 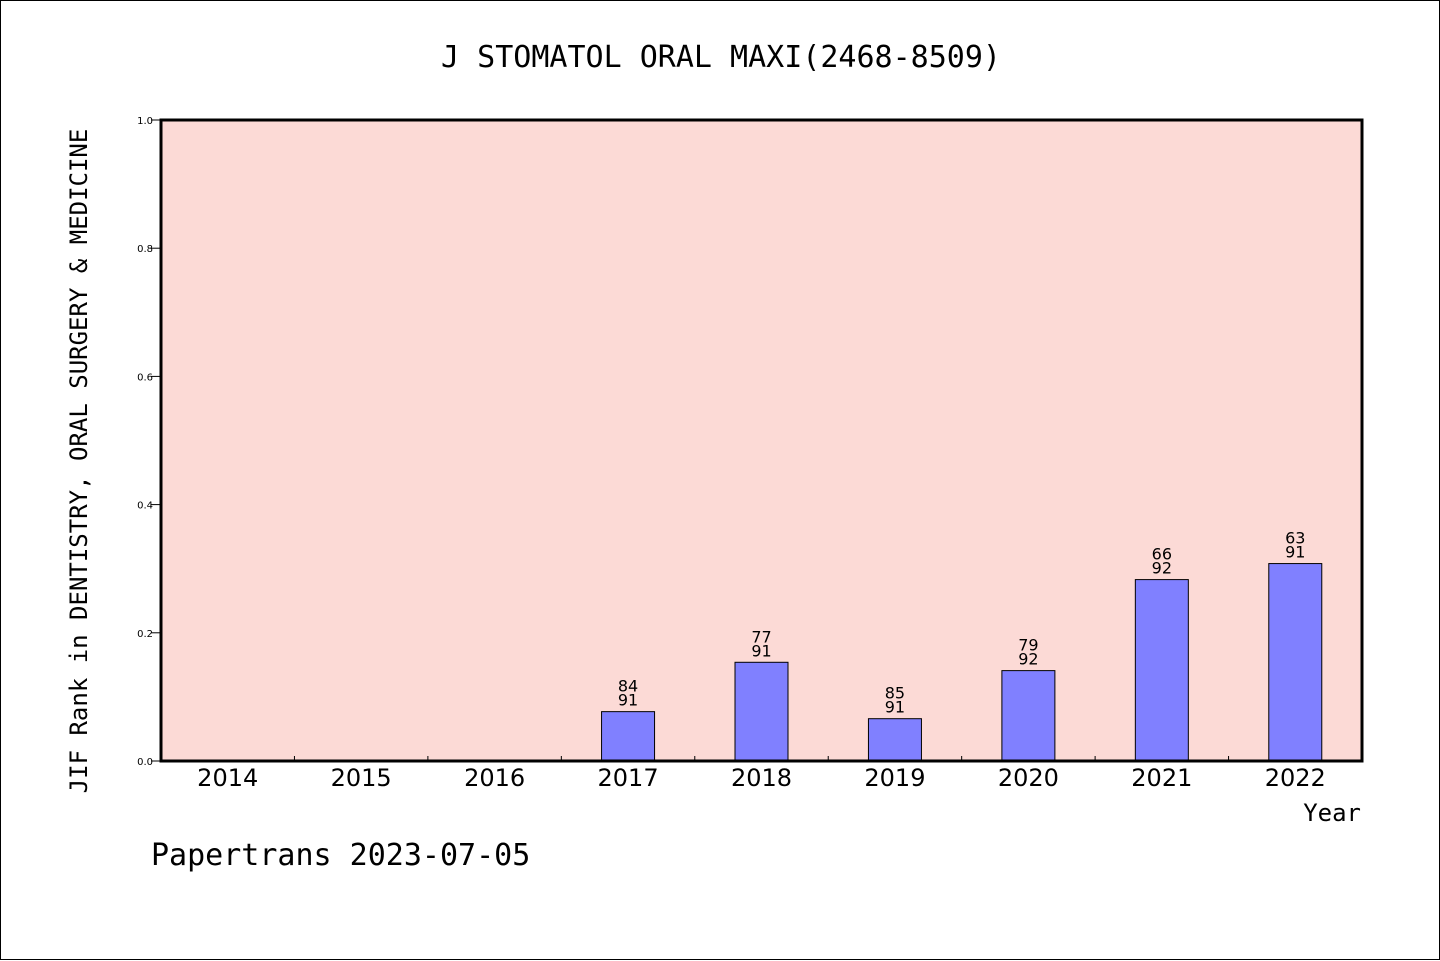 What do you see at coordinates (761, 778) in the screenshot?
I see `x-tick-label-2018: 2018` at bounding box center [761, 778].